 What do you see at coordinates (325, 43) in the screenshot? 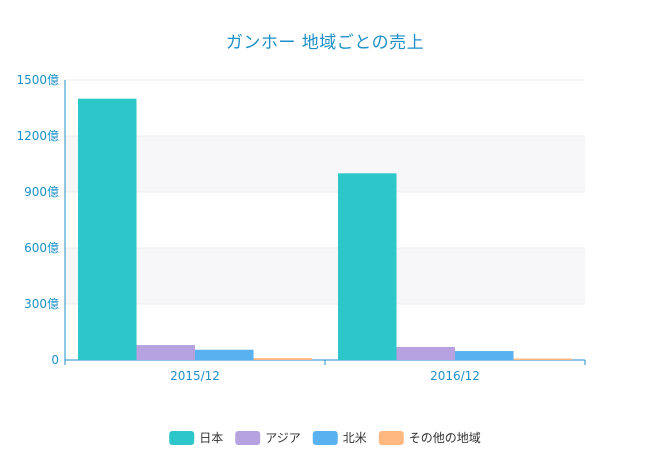
I see `chart-title: ガンホー 地域ごとの売上` at bounding box center [325, 43].